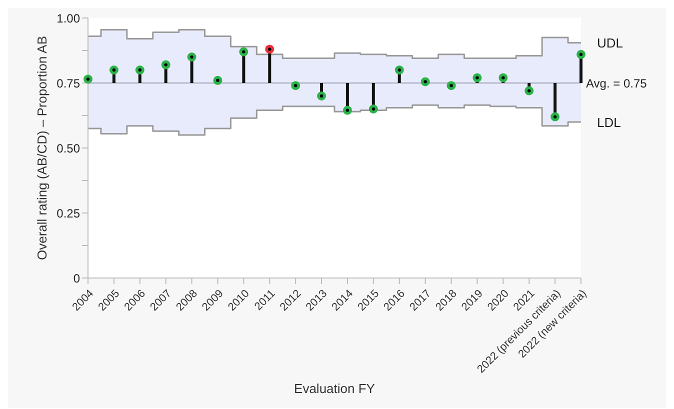  I want to click on y-tick-label: 0.75, so click(68, 83).